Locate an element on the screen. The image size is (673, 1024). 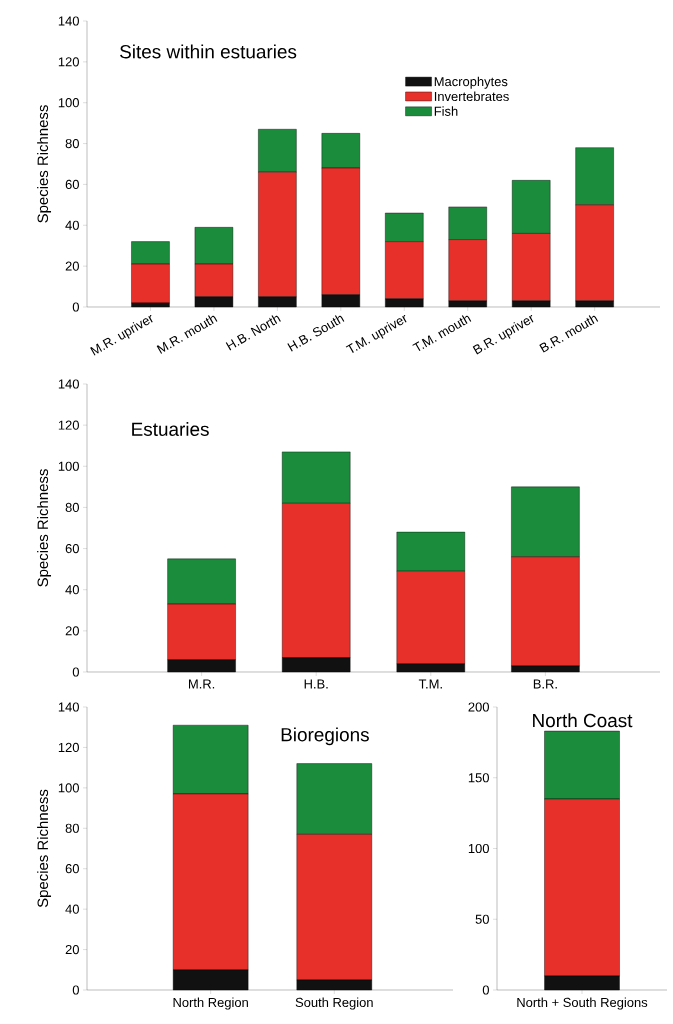
x-tick-label: H.B. is located at coordinates (316, 684).